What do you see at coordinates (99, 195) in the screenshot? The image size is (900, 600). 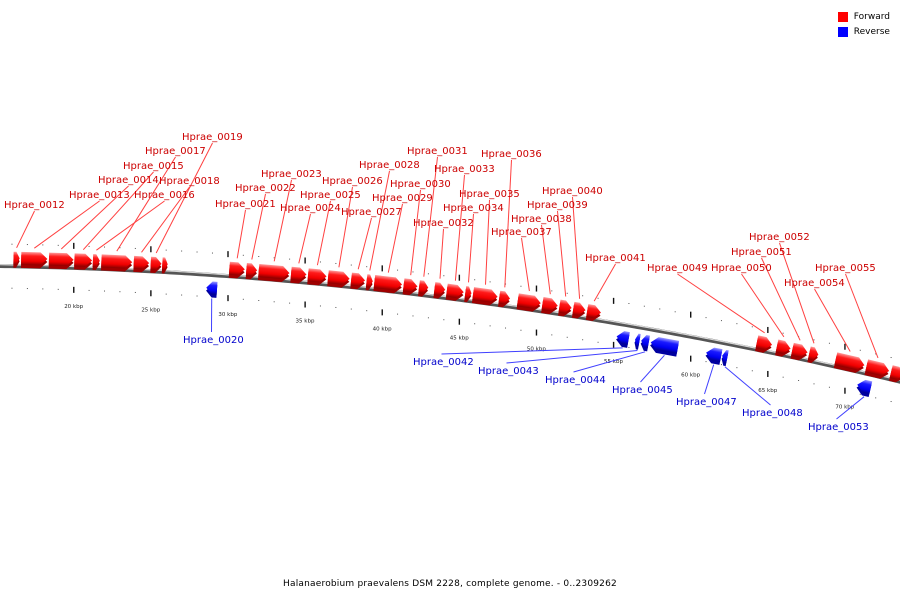 I see `gene-label-hprae-0013: Hprae_0013` at bounding box center [99, 195].